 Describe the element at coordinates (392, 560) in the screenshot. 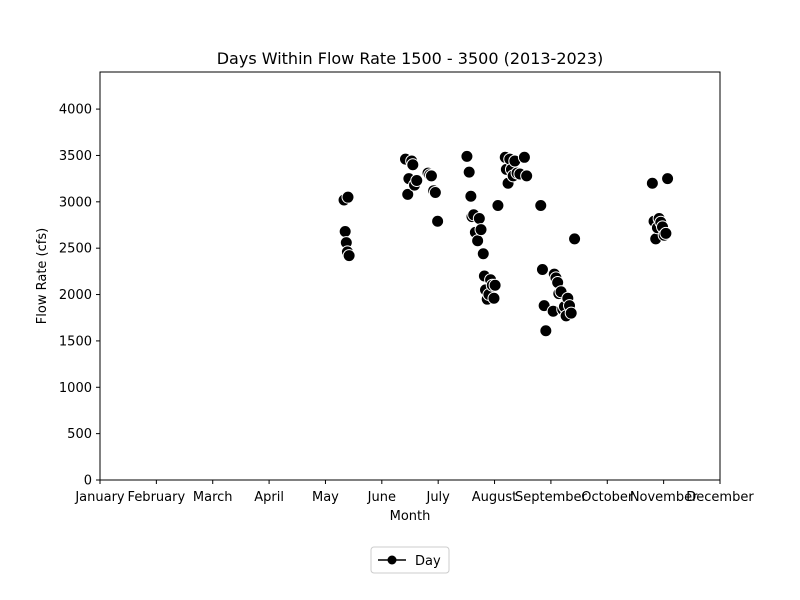

I see `legend-marker` at that location.